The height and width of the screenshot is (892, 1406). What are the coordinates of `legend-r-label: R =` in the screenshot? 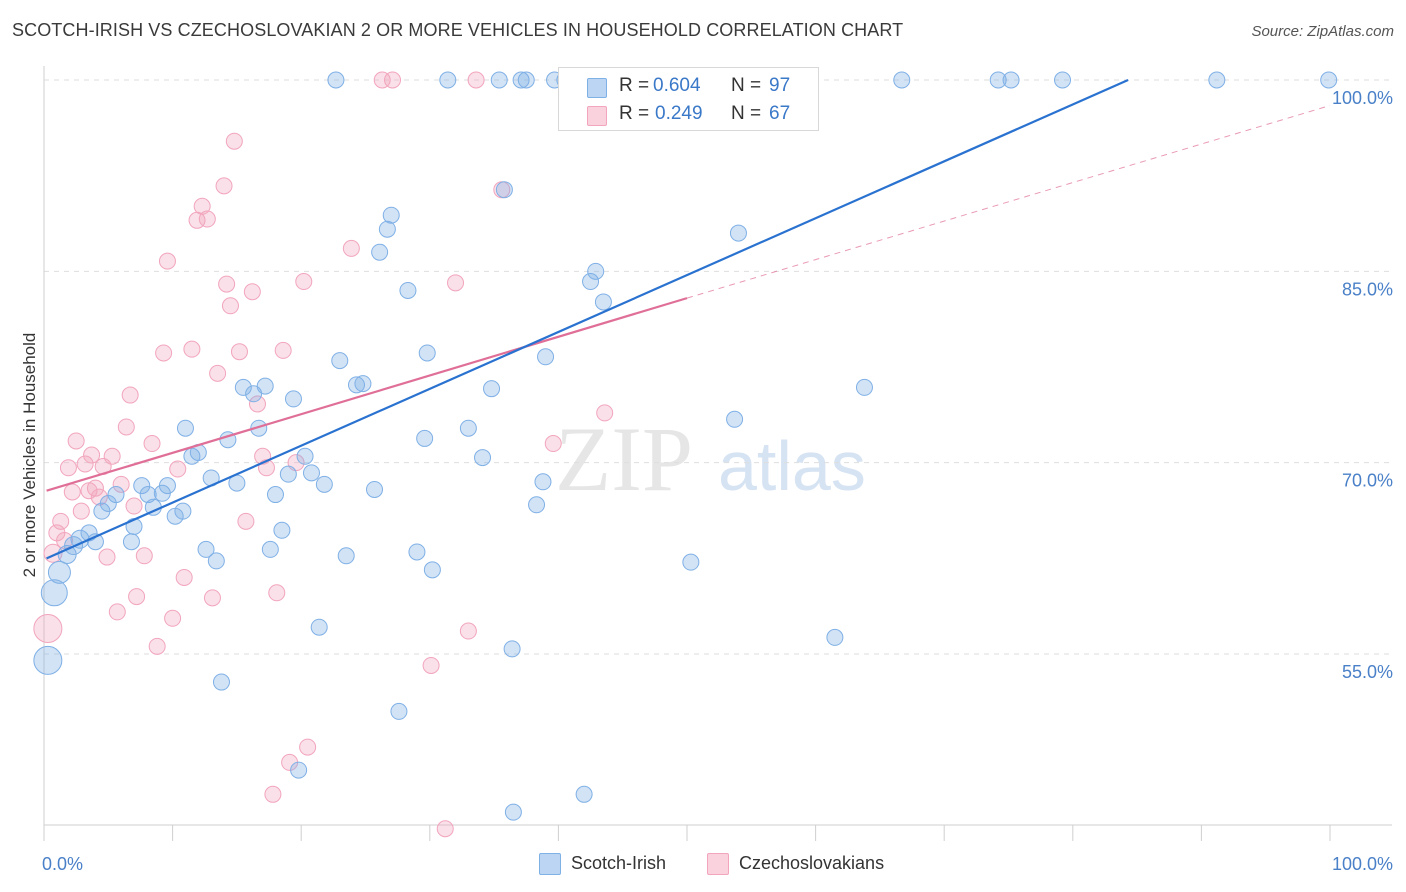 It's located at (634, 85).